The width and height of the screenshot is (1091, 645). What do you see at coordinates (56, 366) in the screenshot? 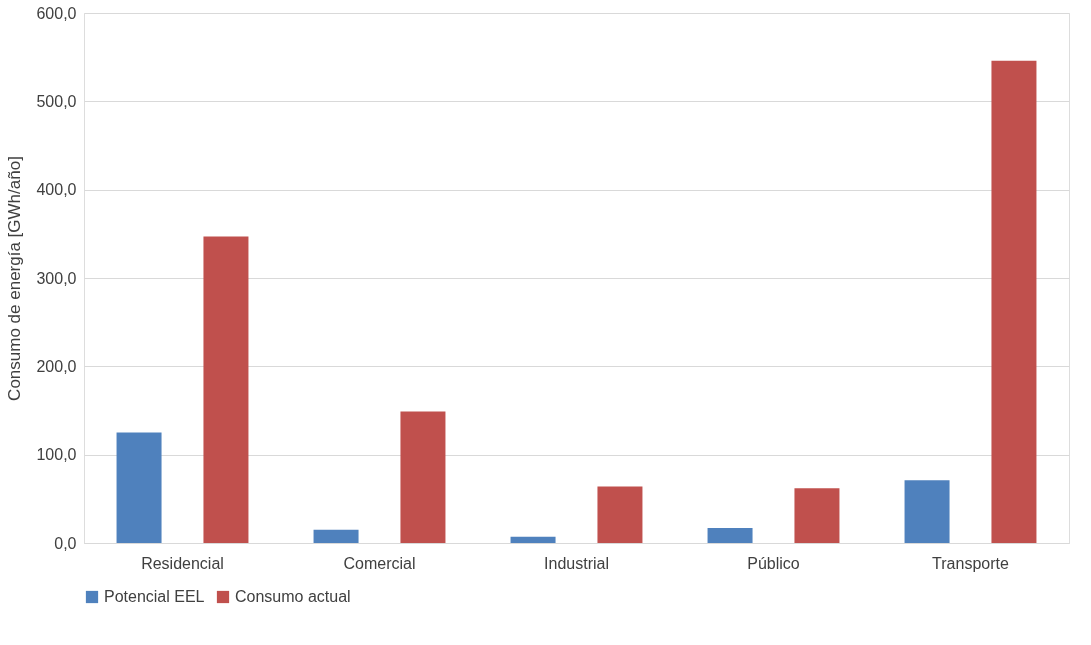
I see `y-tick-label: 200,0` at bounding box center [56, 366].